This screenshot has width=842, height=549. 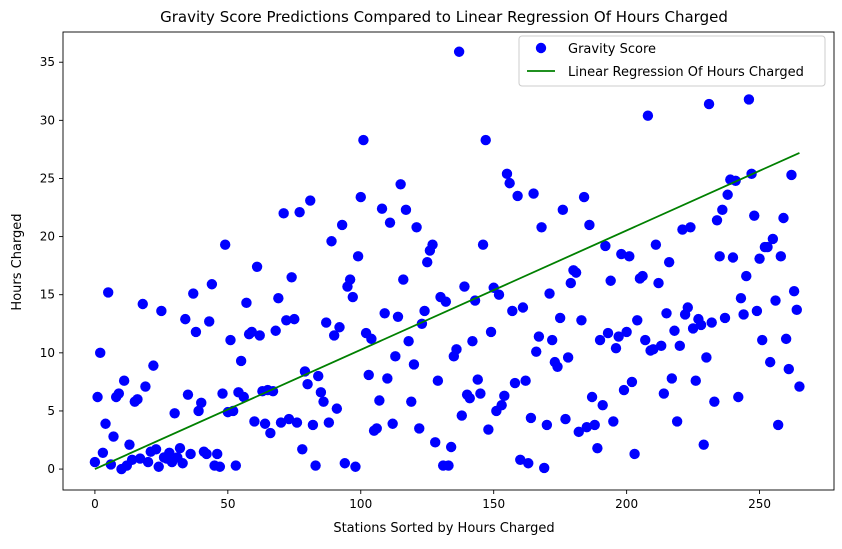 I want to click on y-tick-label: 15, so click(x=47, y=295).